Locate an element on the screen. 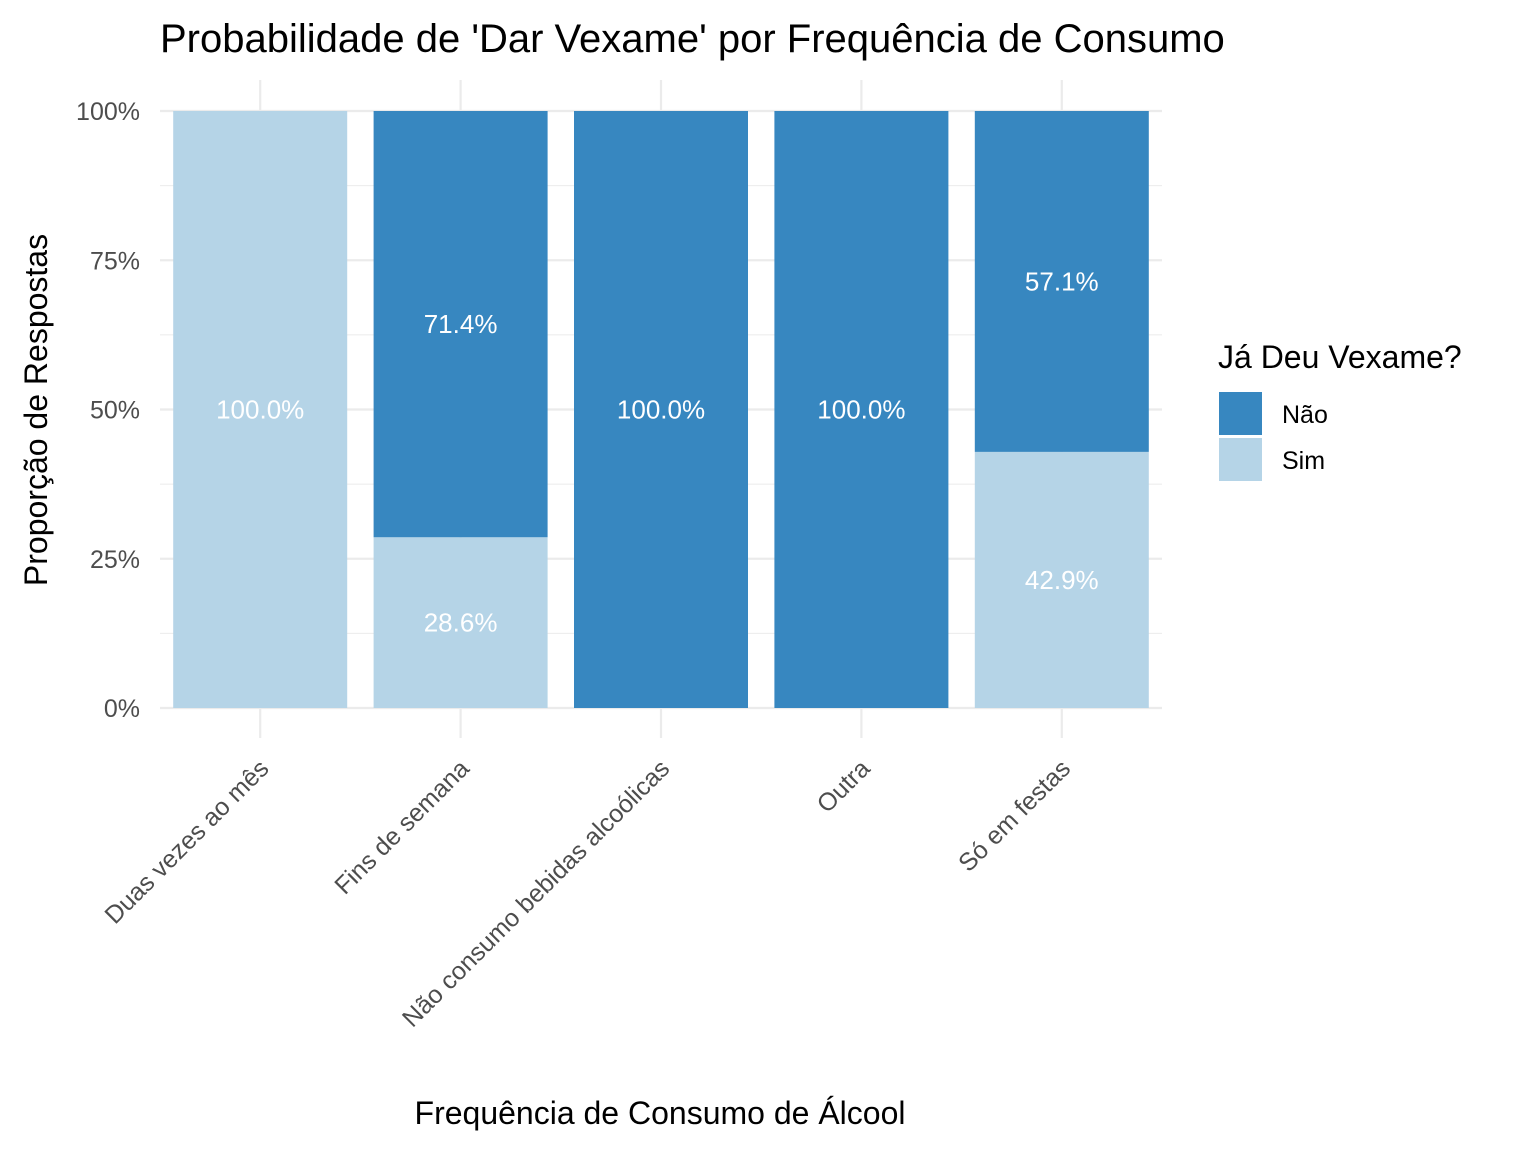 The width and height of the screenshot is (1536, 1152). data-label: 71.4% is located at coordinates (461, 324).